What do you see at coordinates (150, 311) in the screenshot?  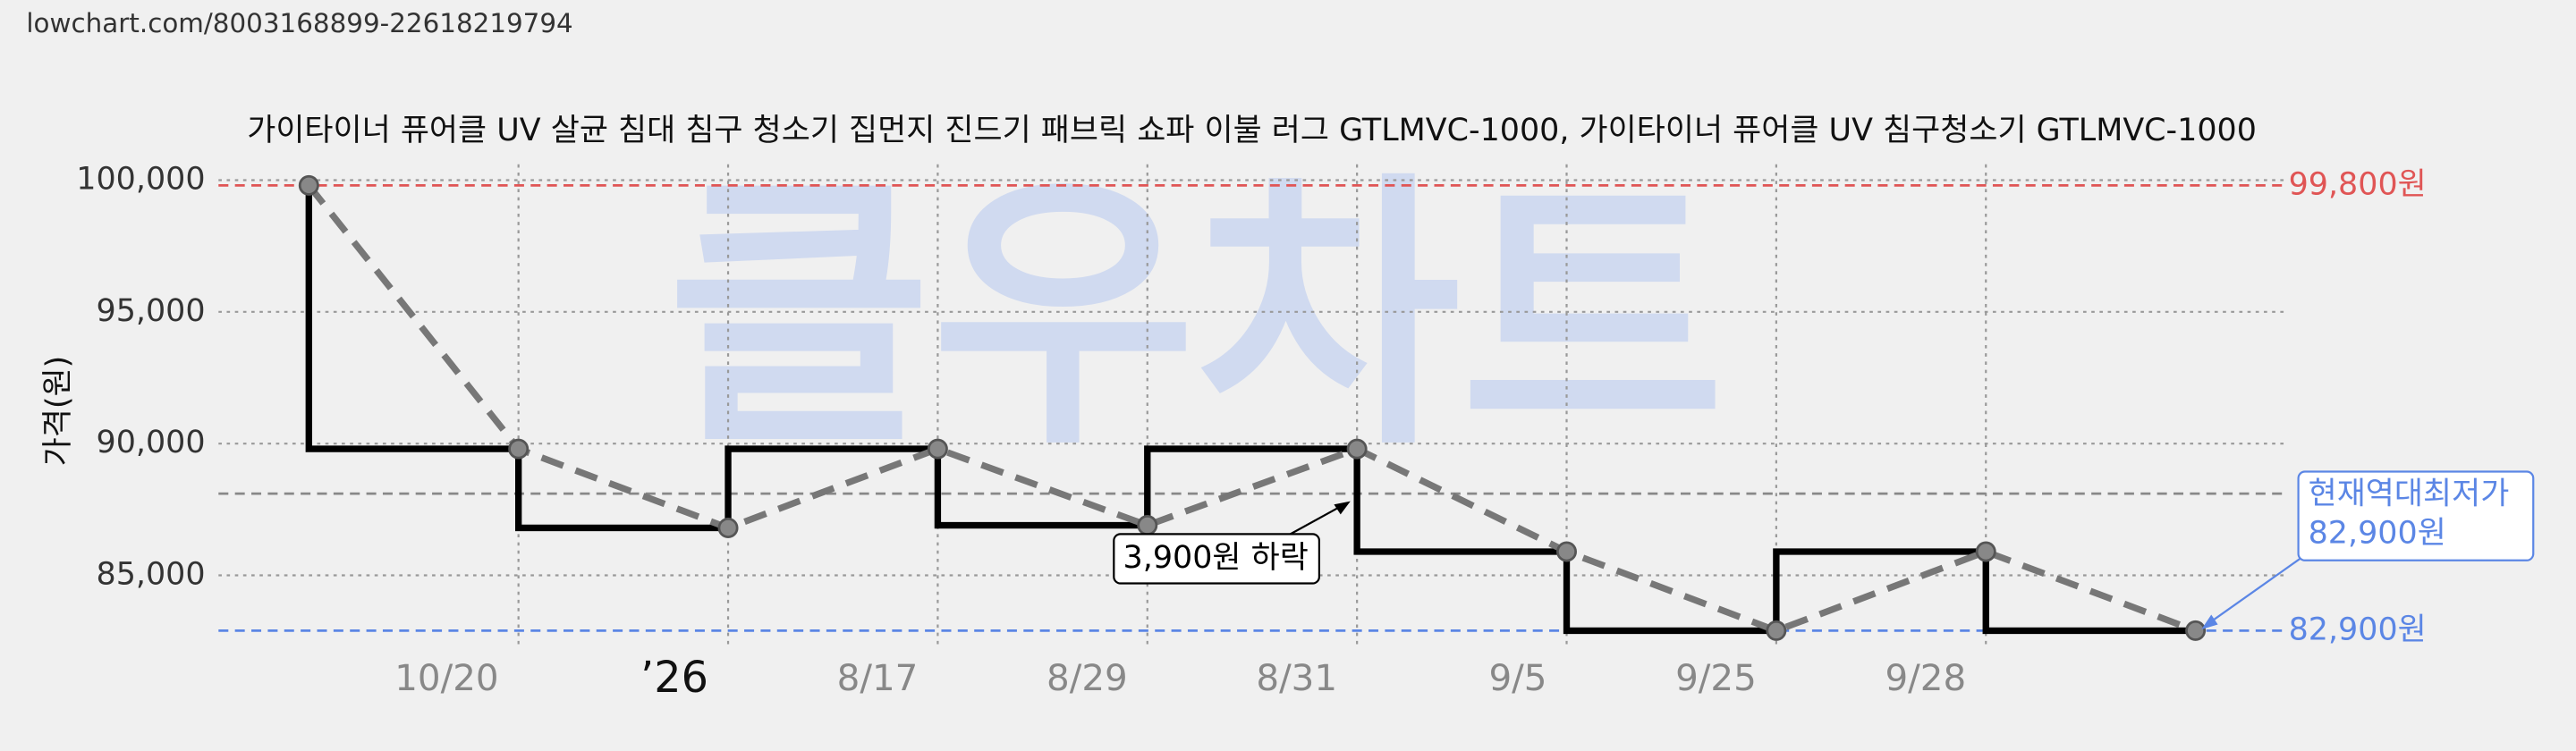 I see `y-tick-label: 95,000` at bounding box center [150, 311].